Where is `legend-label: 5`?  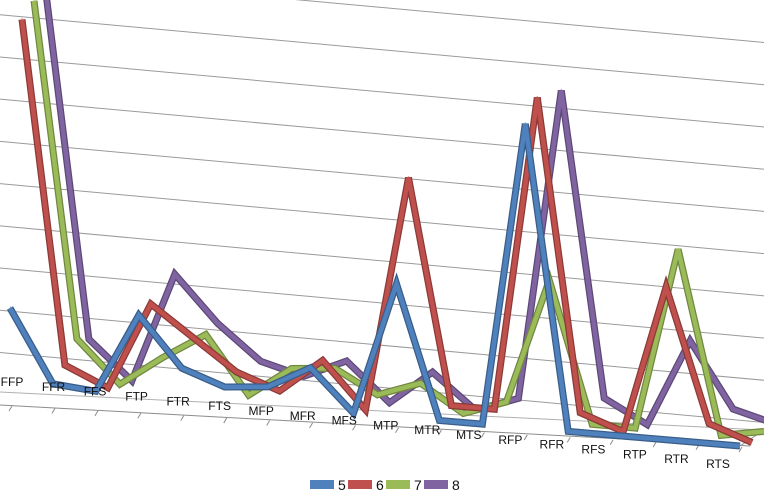
legend-label: 5 is located at coordinates (342, 485).